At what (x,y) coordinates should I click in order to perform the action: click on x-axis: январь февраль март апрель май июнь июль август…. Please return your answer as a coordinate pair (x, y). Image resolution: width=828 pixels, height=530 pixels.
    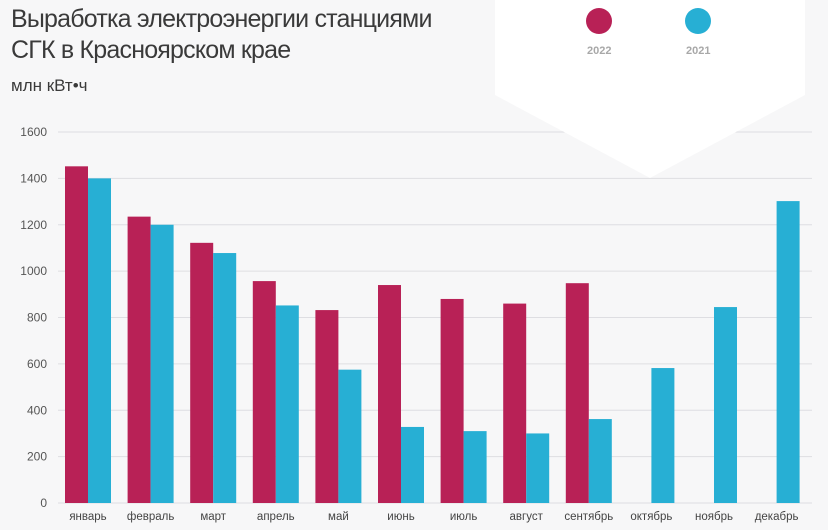
    Looking at the image, I should click on (433, 517).